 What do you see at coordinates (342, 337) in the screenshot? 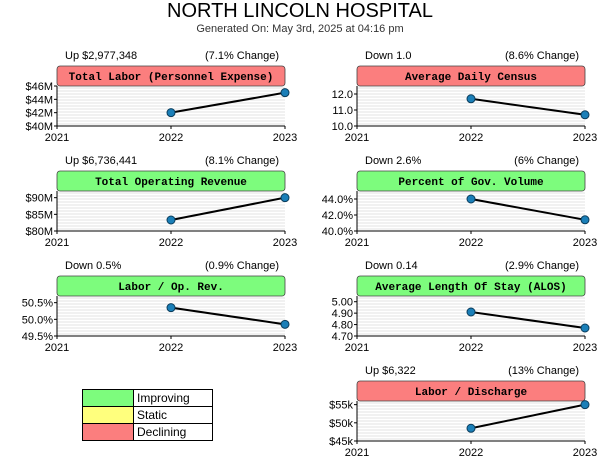
I see `y-tick-label: 4.70` at bounding box center [342, 337].